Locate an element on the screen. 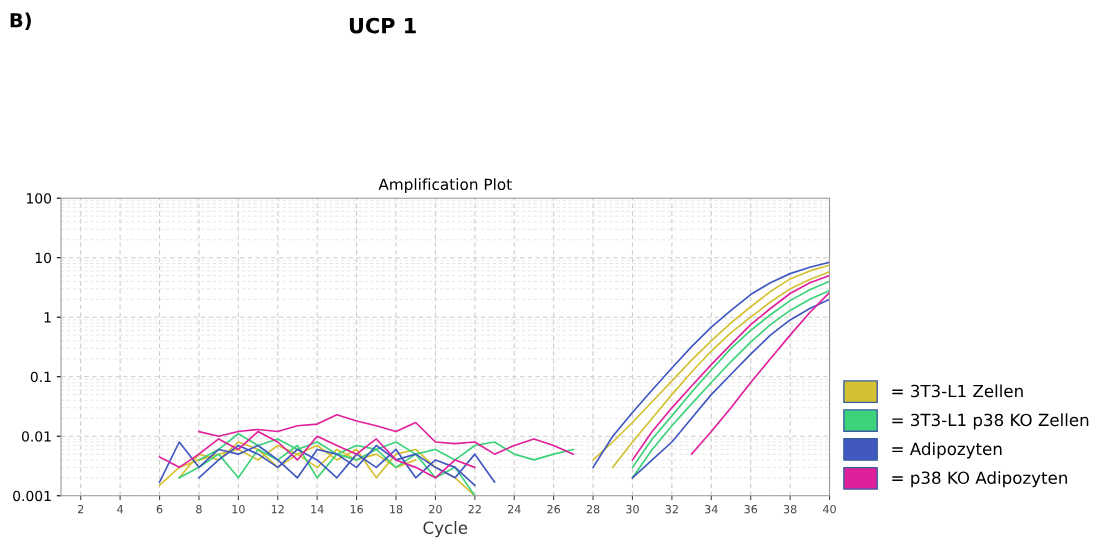 This screenshot has width=1109, height=549. x-tick-label: 4 is located at coordinates (120, 509).